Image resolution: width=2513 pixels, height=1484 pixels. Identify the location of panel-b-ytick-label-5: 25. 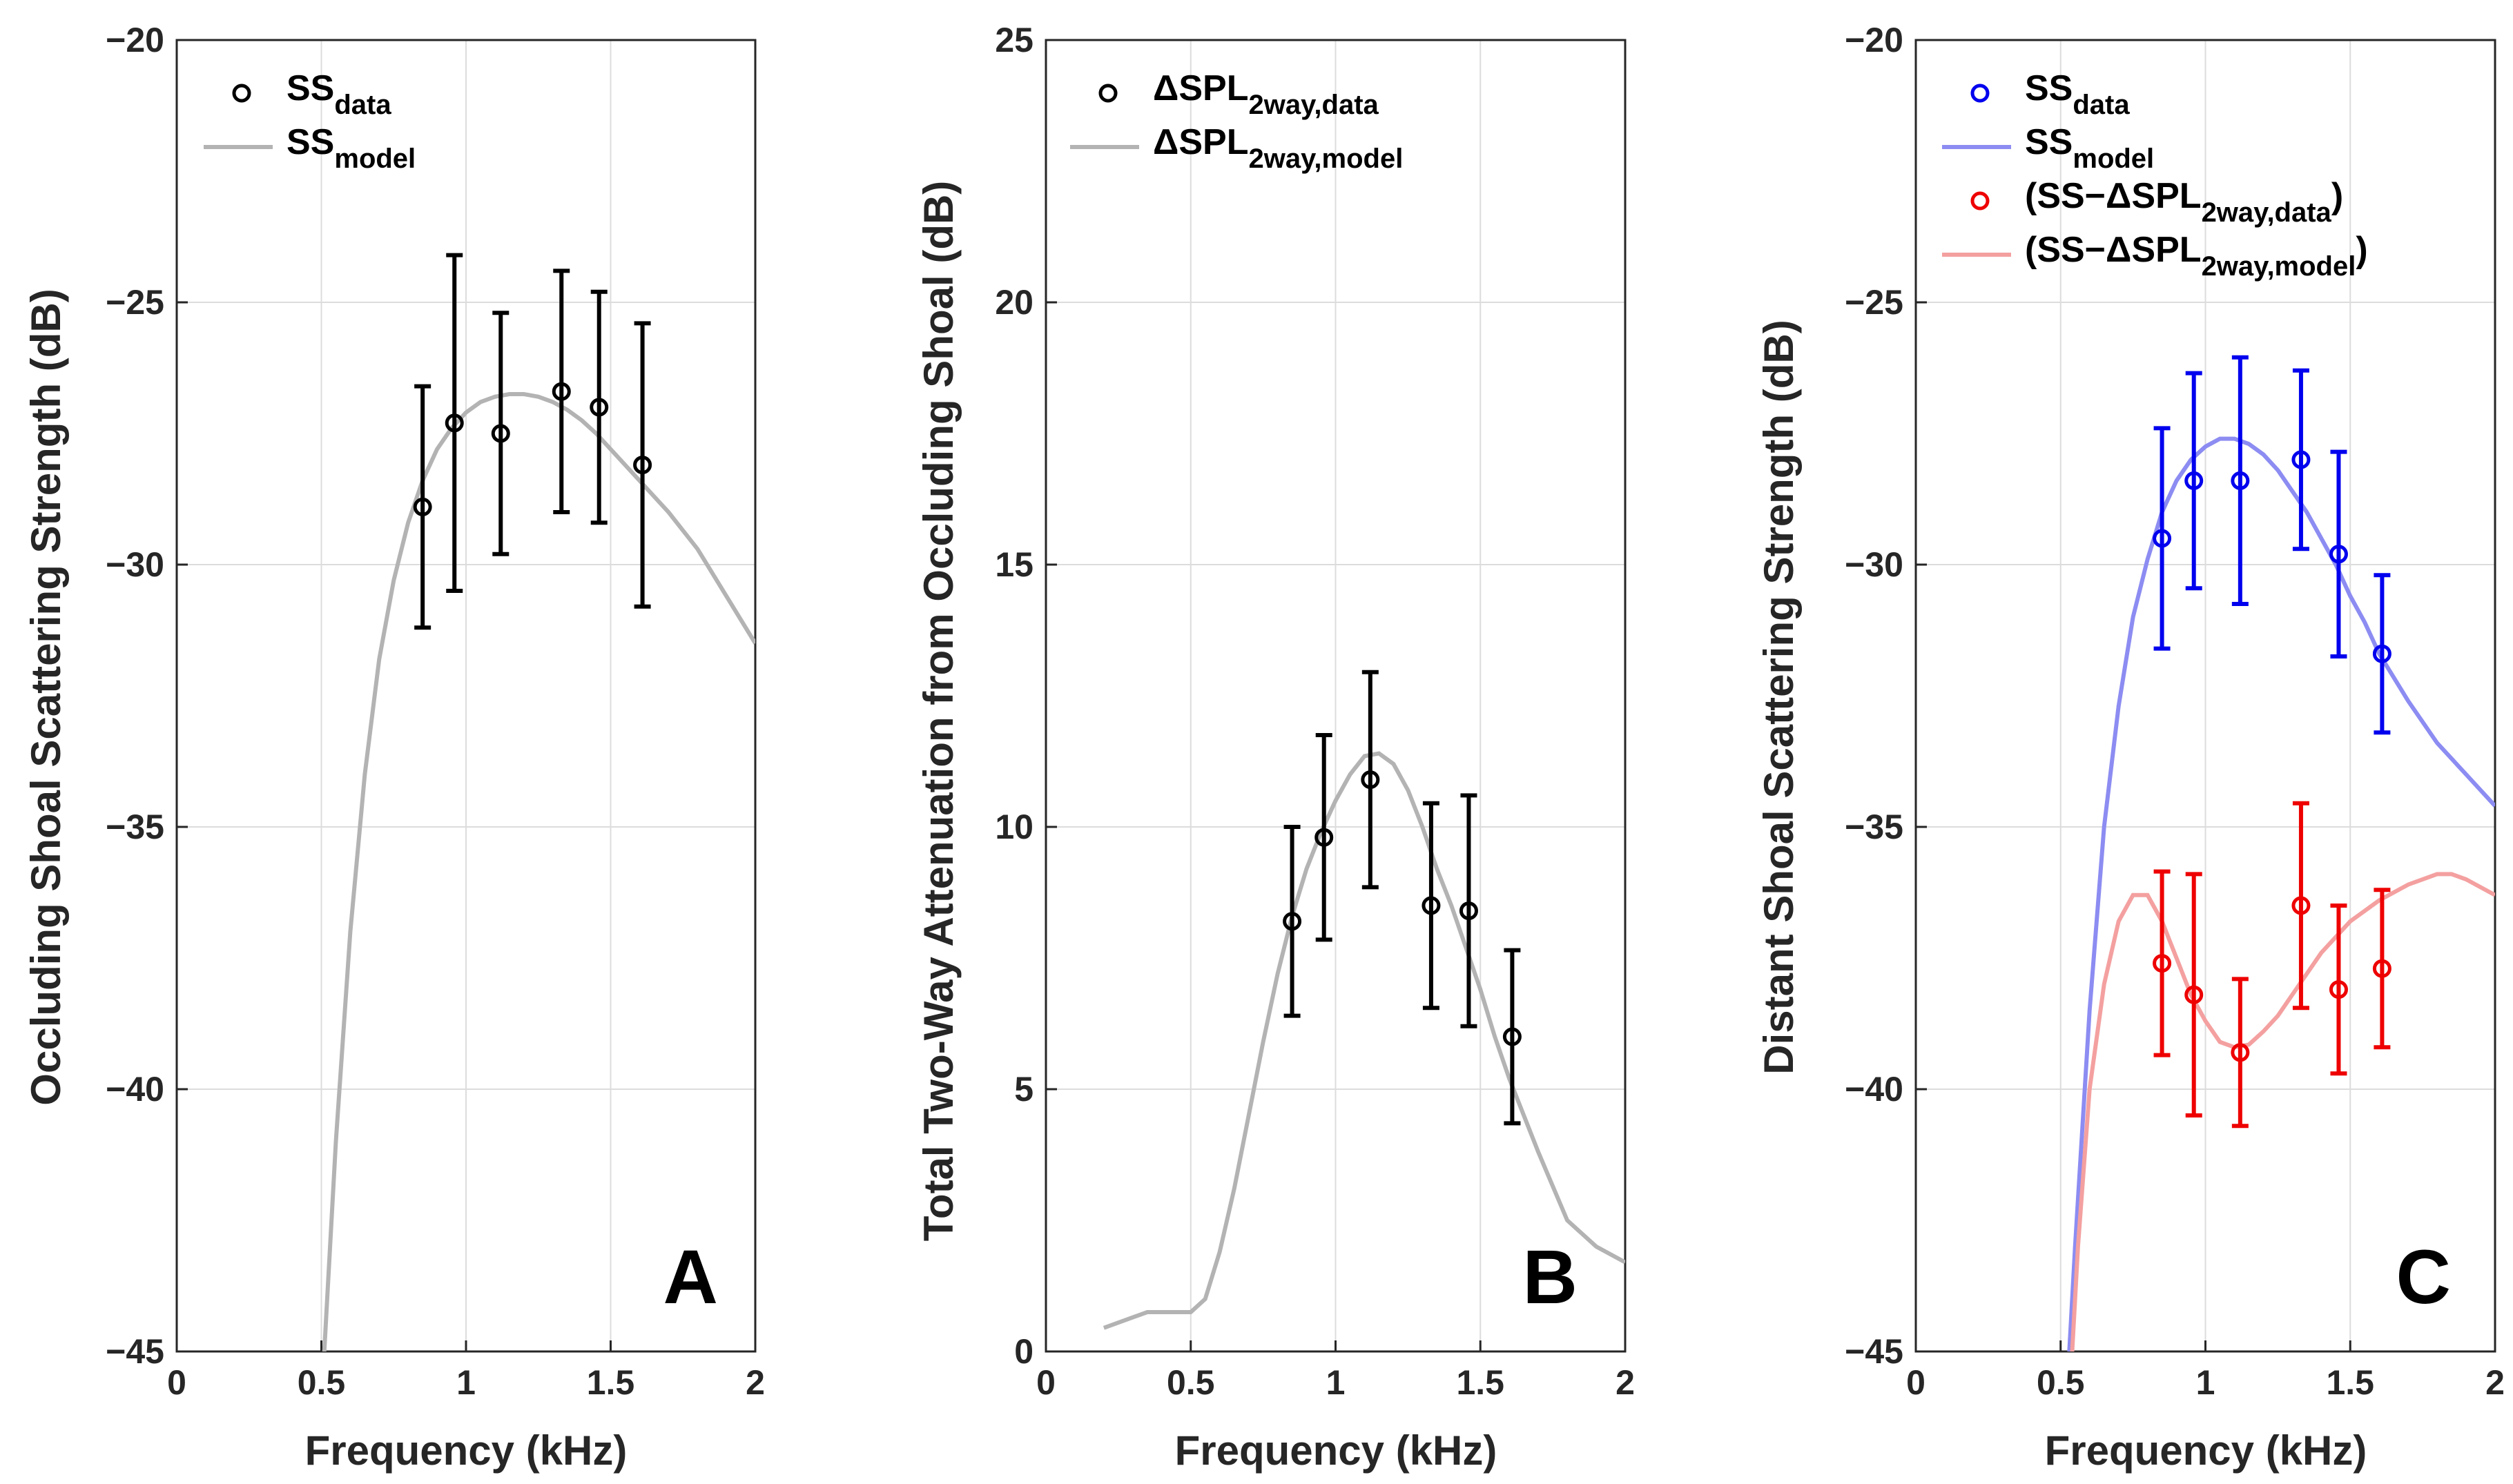
(1014, 40).